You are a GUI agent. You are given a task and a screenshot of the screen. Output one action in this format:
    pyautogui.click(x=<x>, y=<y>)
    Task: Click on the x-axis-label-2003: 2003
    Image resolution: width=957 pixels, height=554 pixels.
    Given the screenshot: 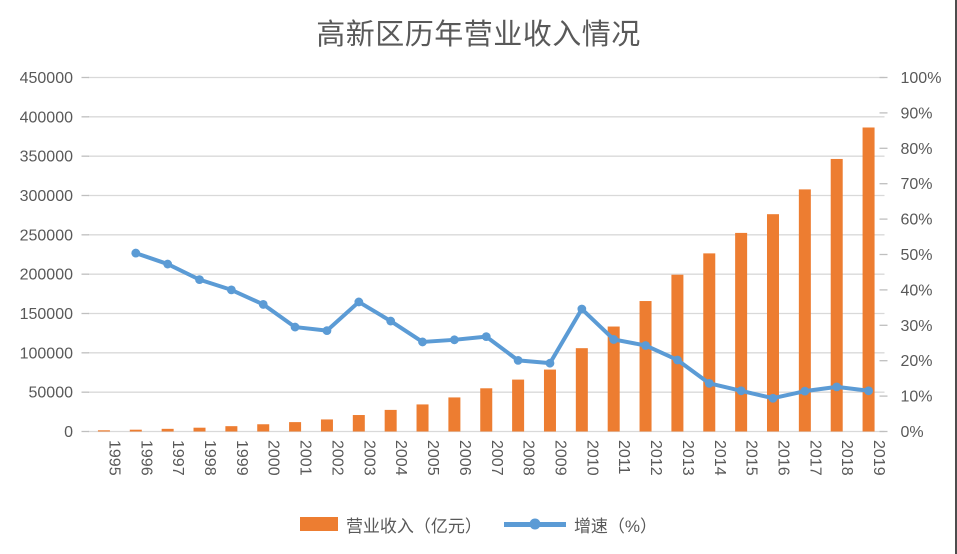 What is the action you would take?
    pyautogui.click(x=368, y=458)
    